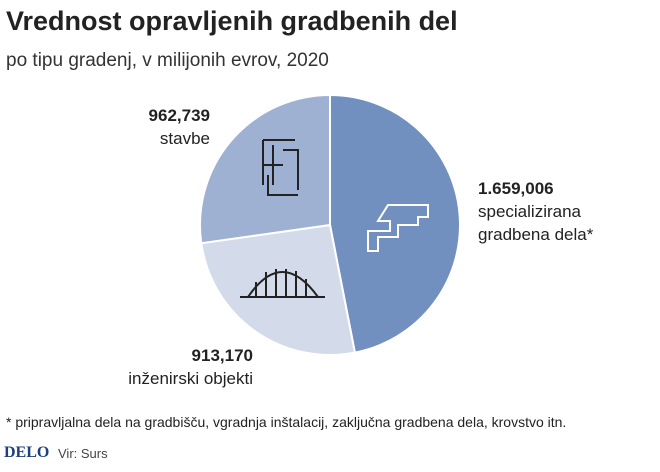  What do you see at coordinates (536, 223) in the screenshot?
I see `category-label: specializirana gradbena dela*` at bounding box center [536, 223].